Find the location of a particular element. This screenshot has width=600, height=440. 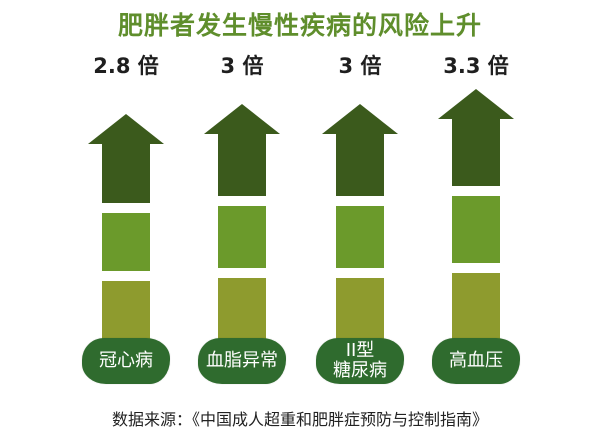

category-label-text: II型 糖尿病 is located at coordinates (360, 360).